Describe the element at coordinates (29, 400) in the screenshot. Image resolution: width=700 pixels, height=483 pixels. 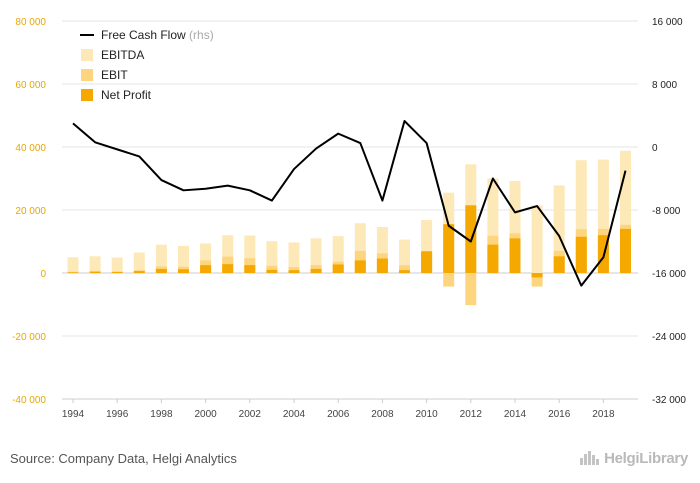
I see `y-left-tick-label: -40 000` at that location.